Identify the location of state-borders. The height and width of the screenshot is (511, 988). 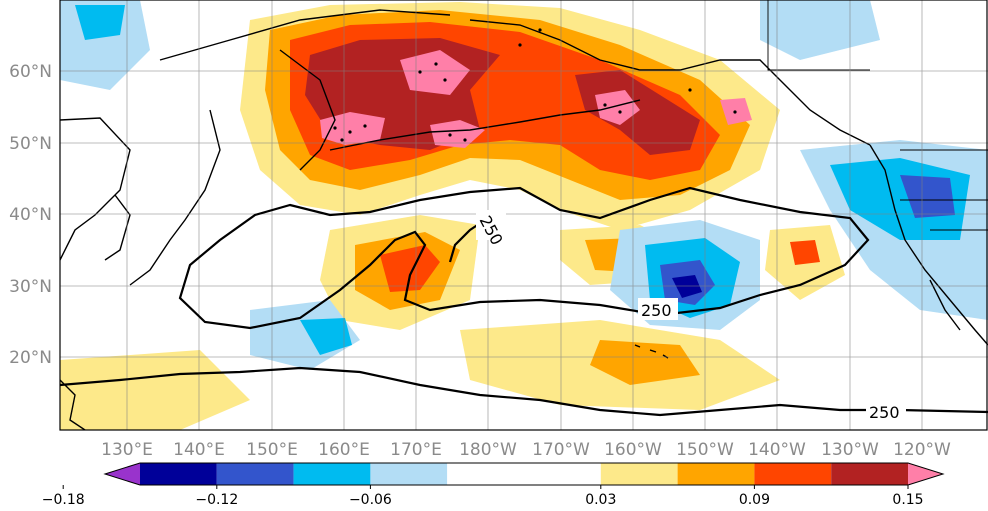
(877, 115).